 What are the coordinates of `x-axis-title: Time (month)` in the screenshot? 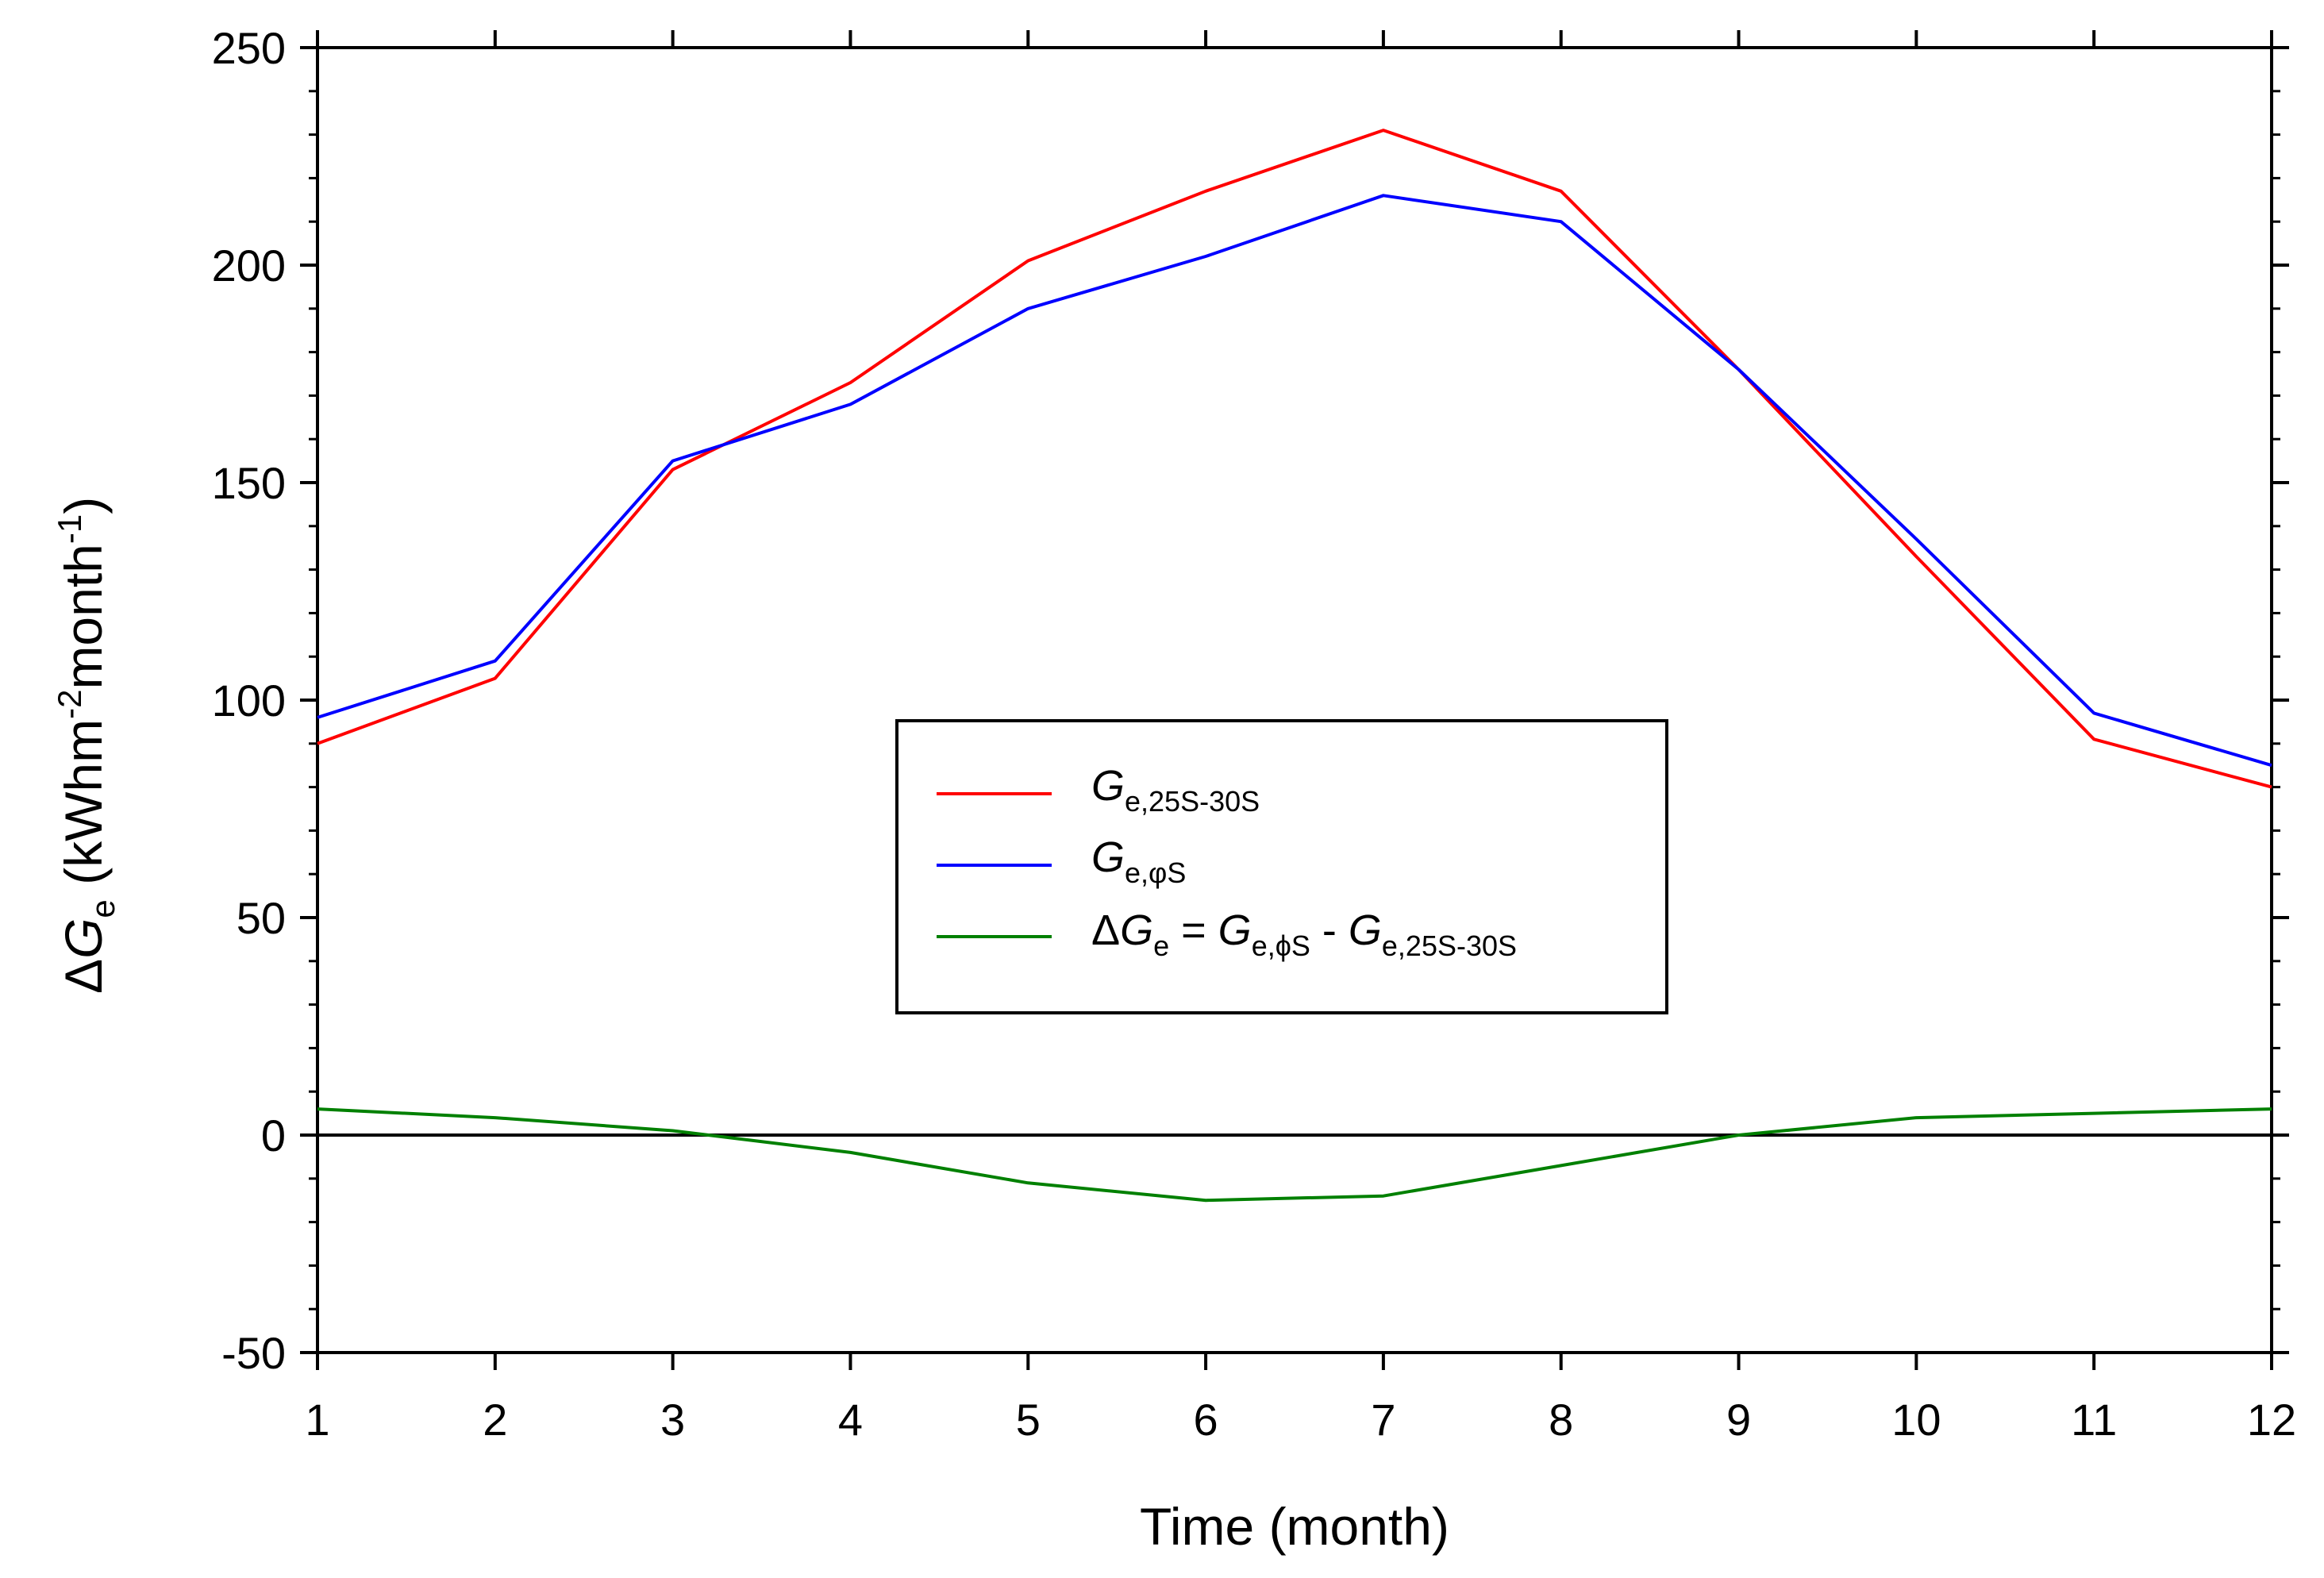 It's located at (1294, 1526).